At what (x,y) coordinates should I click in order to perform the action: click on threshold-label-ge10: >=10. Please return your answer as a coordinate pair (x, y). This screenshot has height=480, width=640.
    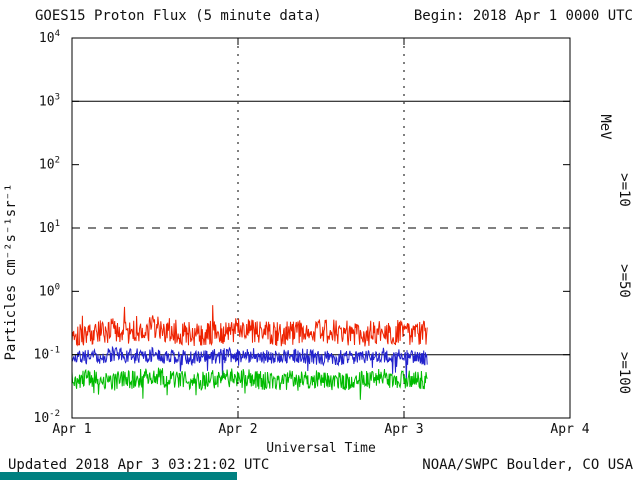
    Looking at the image, I should click on (624, 190).